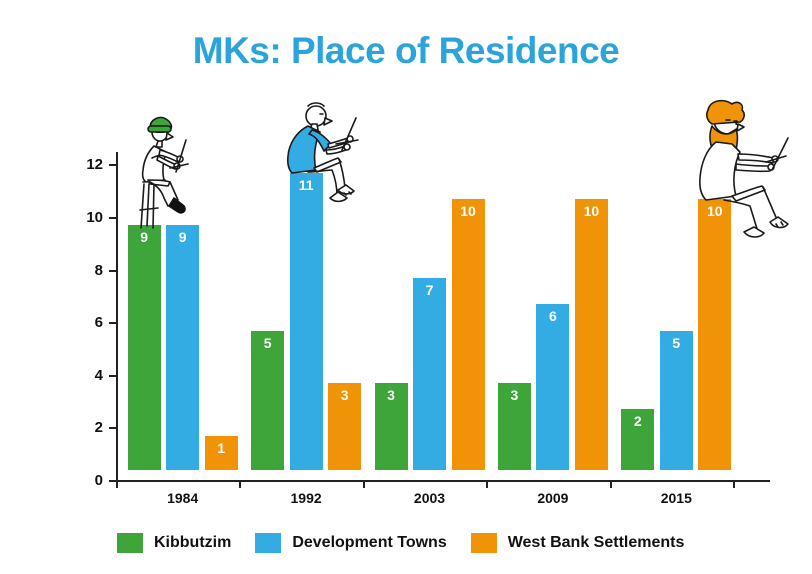 Image resolution: width=812 pixels, height=574 pixels. I want to click on x-axis-category-label: 1992, so click(306, 498).